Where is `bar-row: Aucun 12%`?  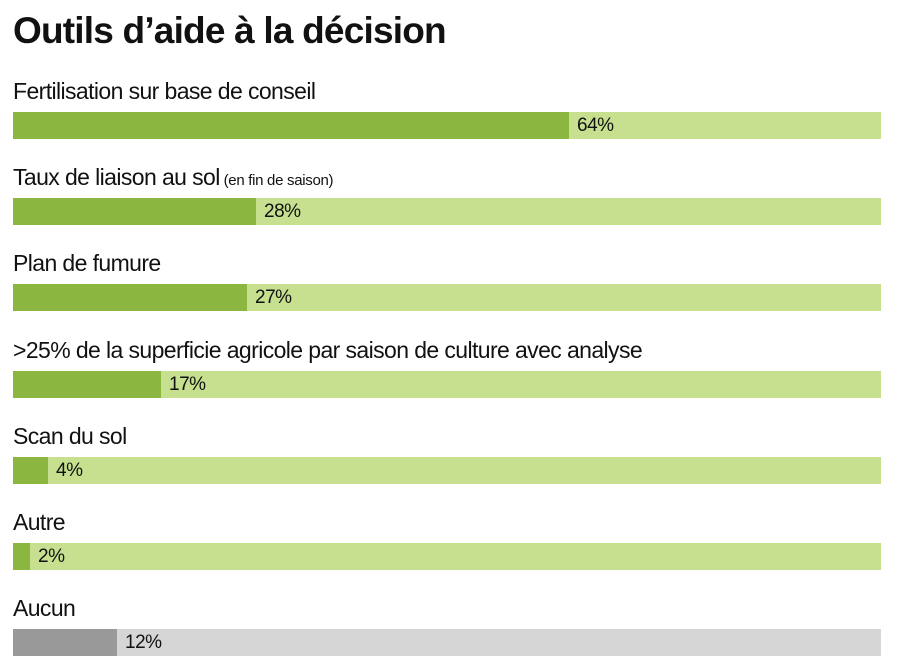 bar-row: Aucun 12% is located at coordinates (449, 629).